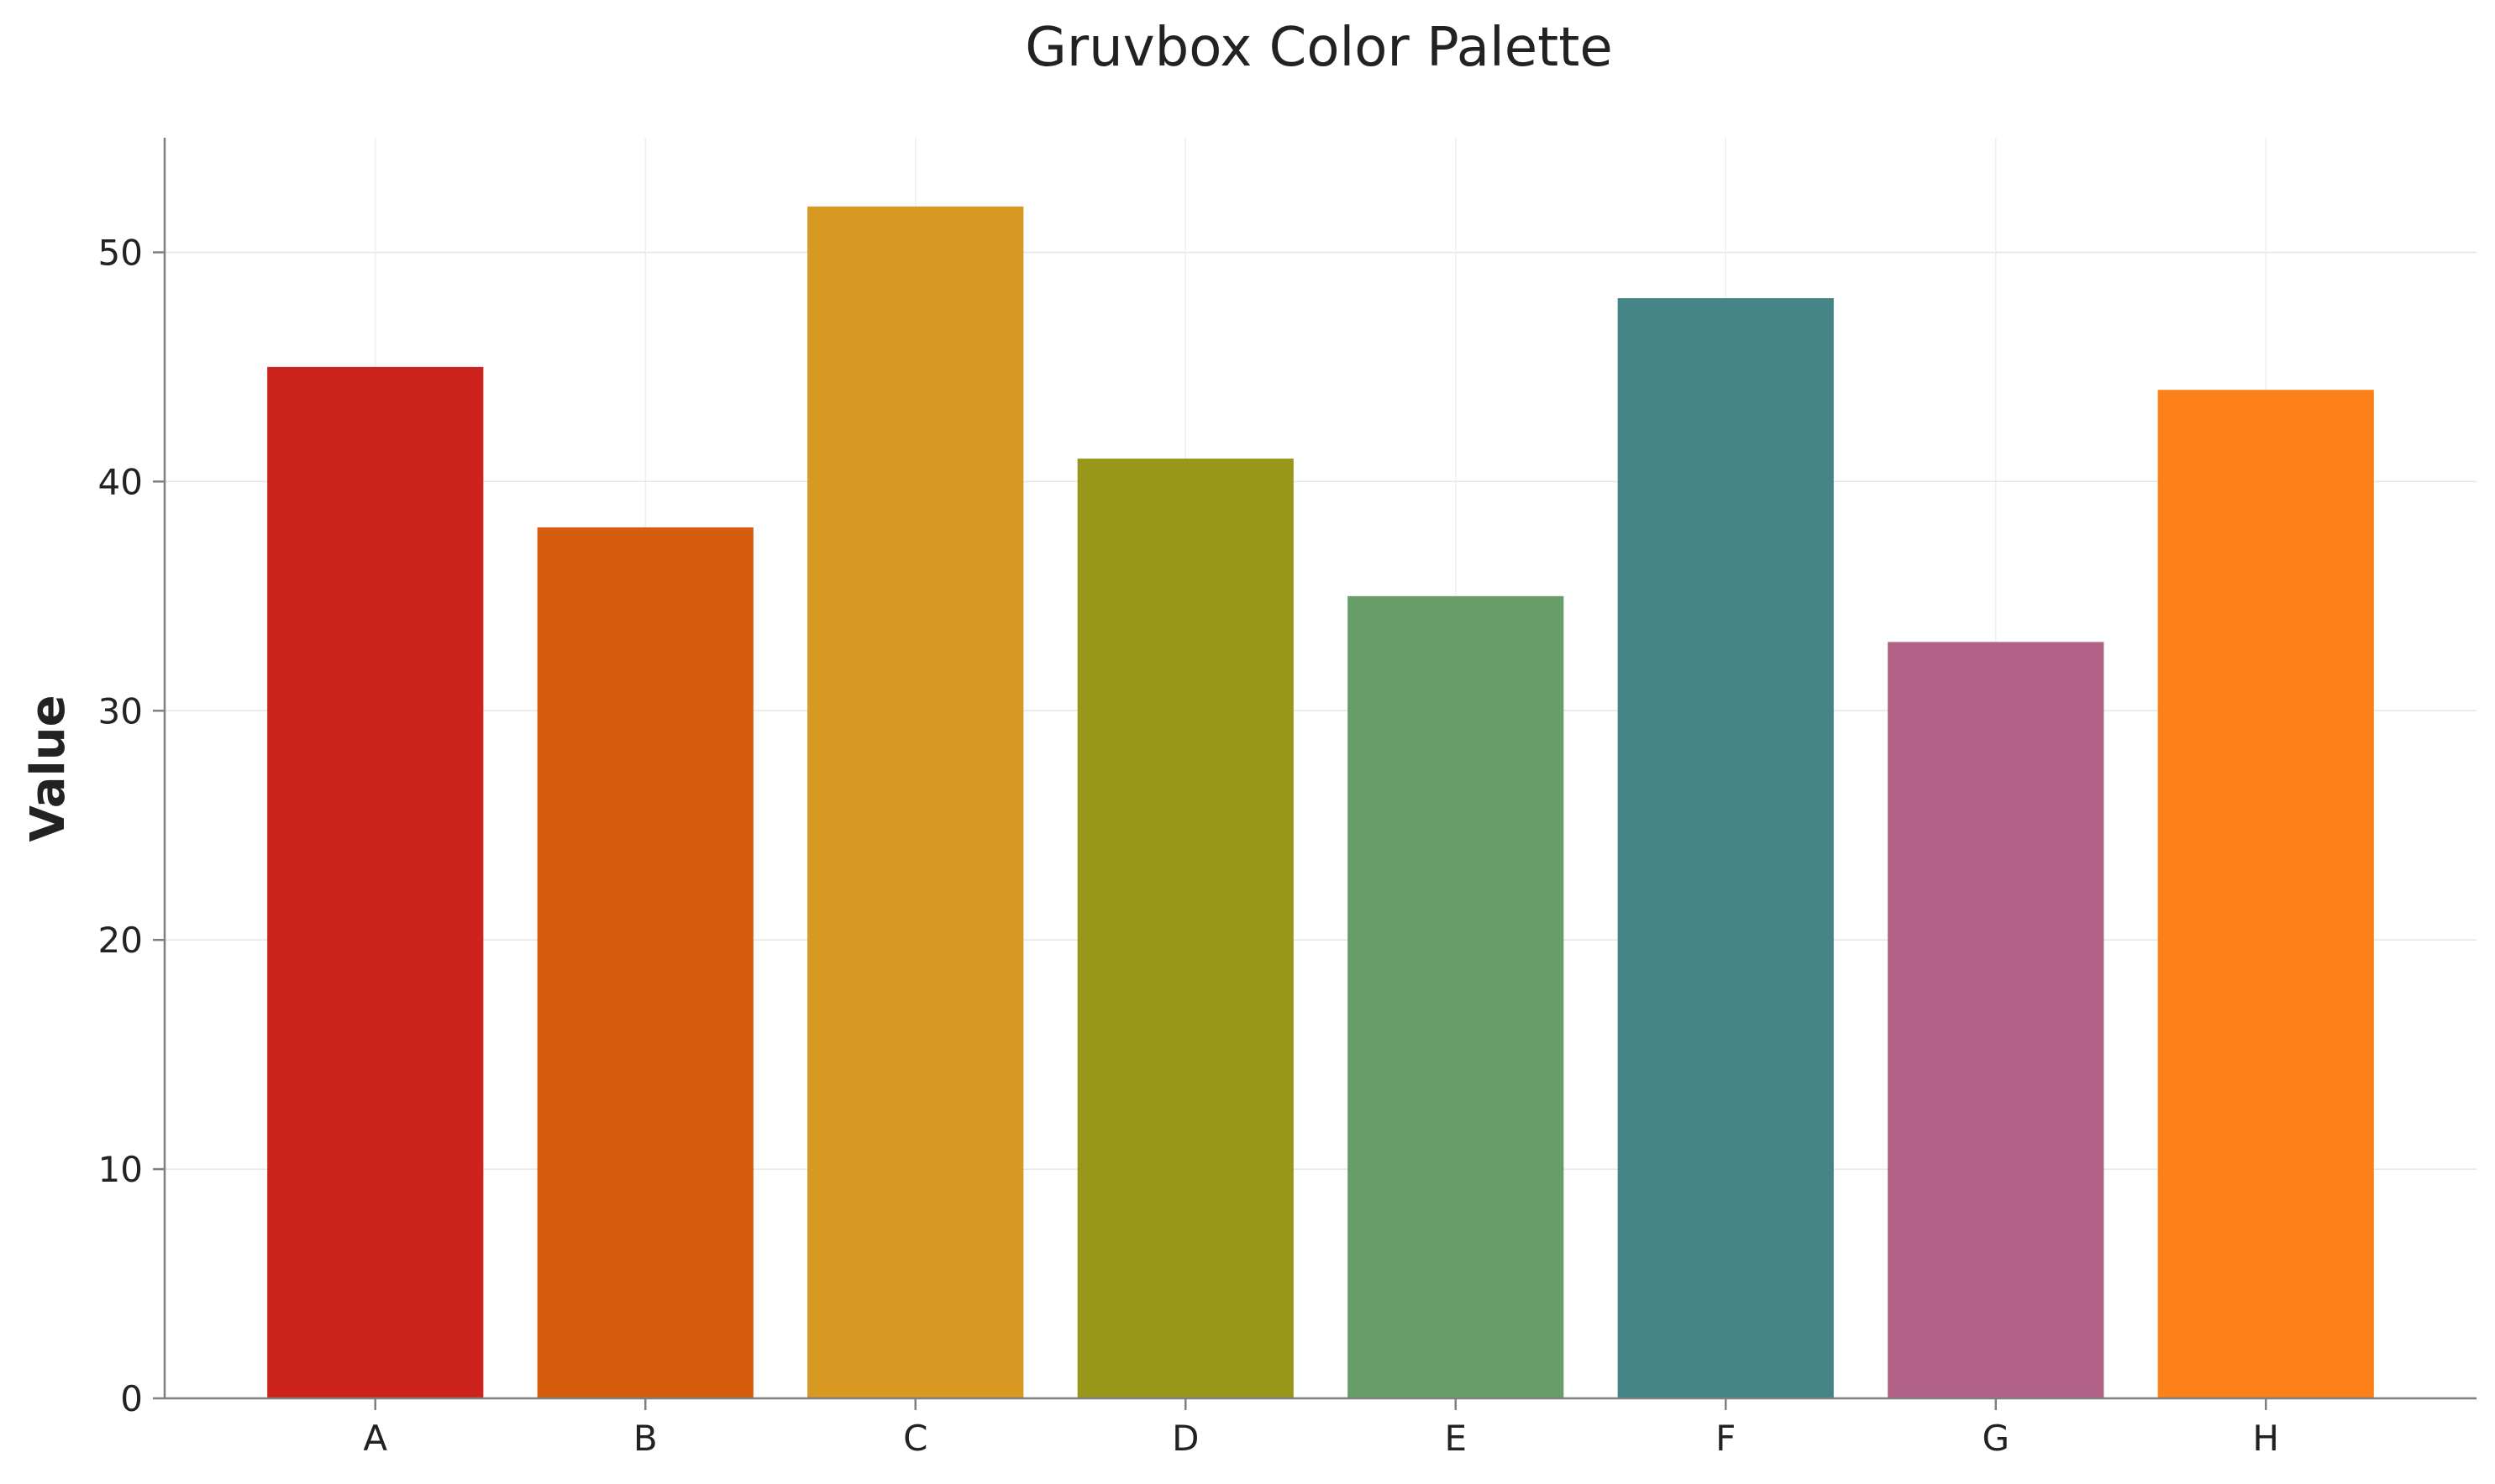  What do you see at coordinates (375, 882) in the screenshot?
I see `bar-a` at bounding box center [375, 882].